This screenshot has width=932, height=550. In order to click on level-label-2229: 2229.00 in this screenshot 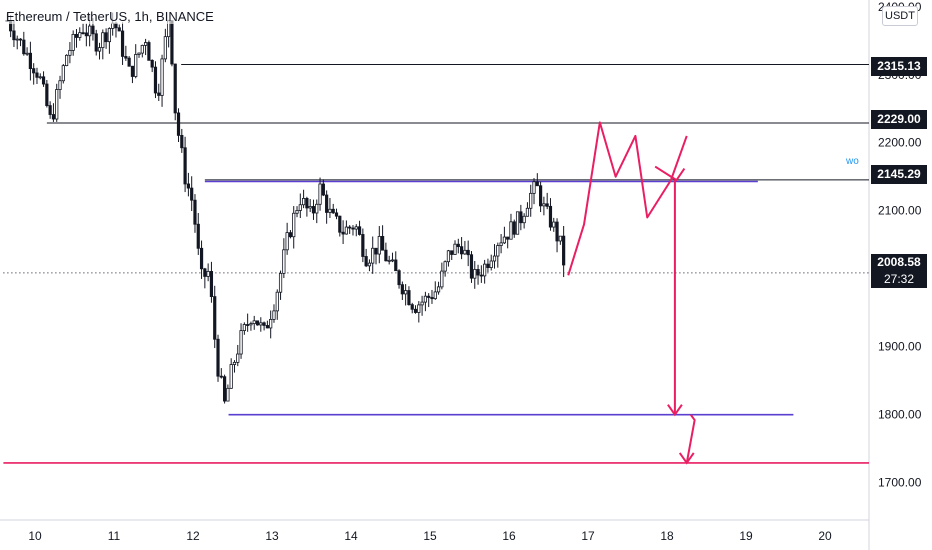, I will do `click(899, 119)`.